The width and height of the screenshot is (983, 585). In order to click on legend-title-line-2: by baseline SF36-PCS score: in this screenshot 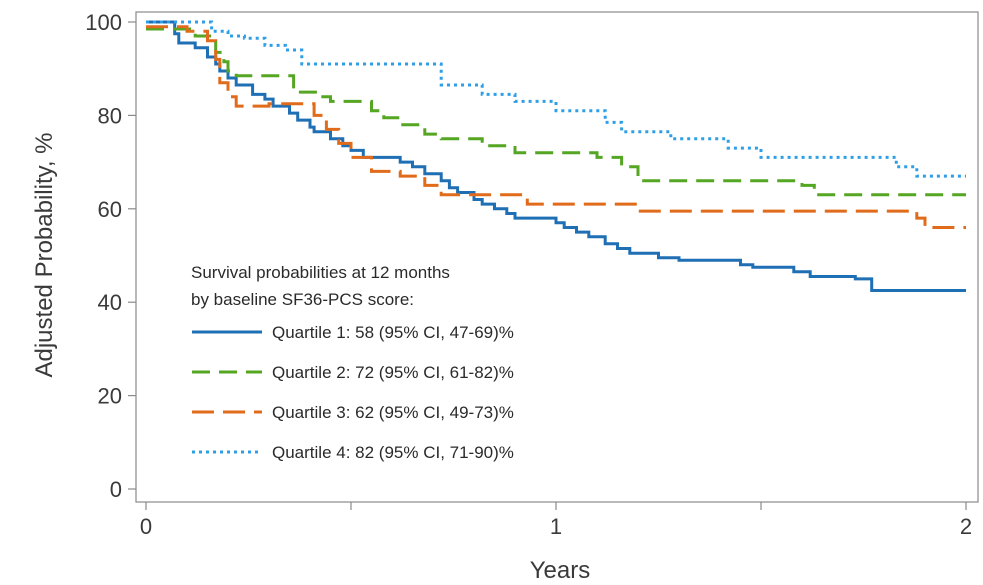, I will do `click(302, 299)`.